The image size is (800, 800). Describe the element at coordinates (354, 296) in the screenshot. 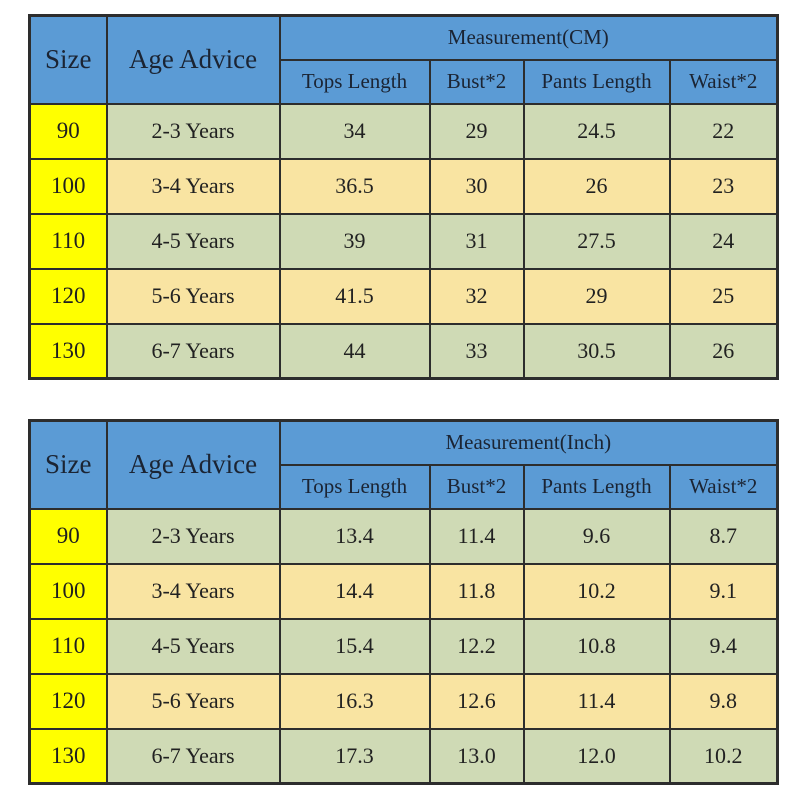

I see `data-cell: 41.5` at that location.